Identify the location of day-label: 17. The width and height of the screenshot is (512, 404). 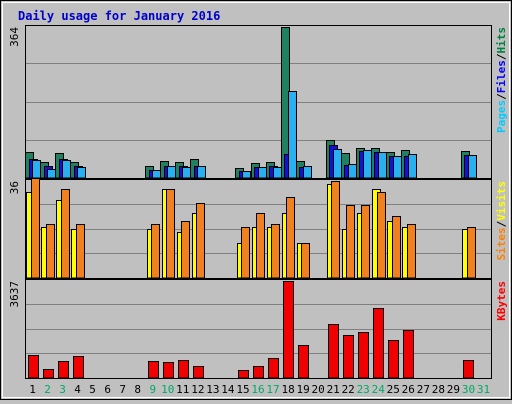
(272, 389).